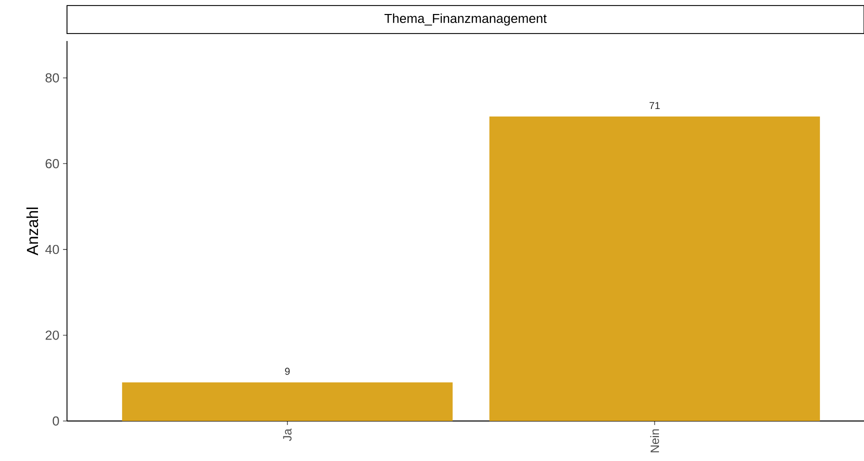  Describe the element at coordinates (52, 163) in the screenshot. I see `y-tick-label: 60` at that location.